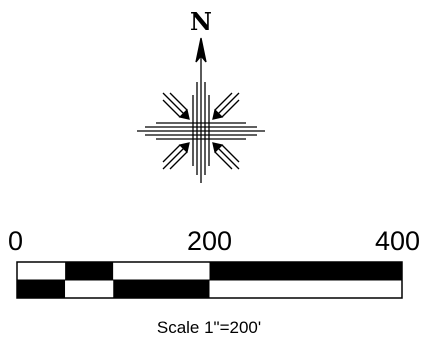 Image resolution: width=425 pixels, height=347 pixels. I want to click on scale-caption: Scale 1"=200', so click(209, 327).